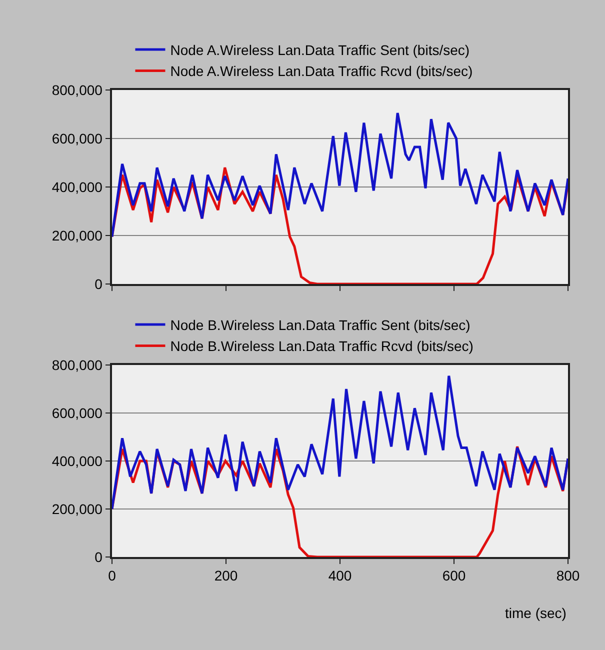 Image resolution: width=605 pixels, height=650 pixels. What do you see at coordinates (320, 325) in the screenshot?
I see `legend-label: Node B.Wireless Lan.Data Traffic Sent (bits/sec)` at bounding box center [320, 325].